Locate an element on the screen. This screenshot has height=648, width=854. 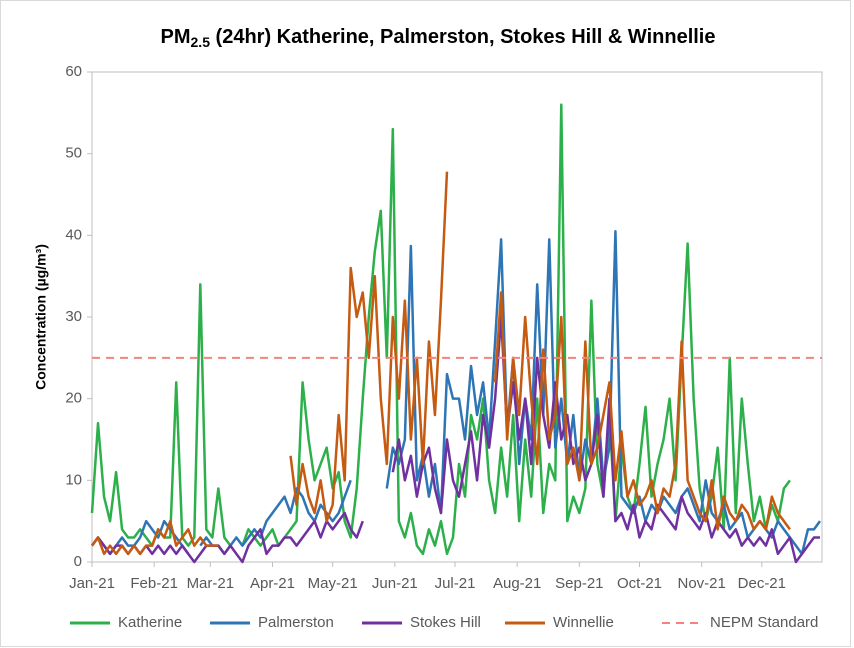
x-tick-label: Sep-21 is located at coordinates (579, 583).